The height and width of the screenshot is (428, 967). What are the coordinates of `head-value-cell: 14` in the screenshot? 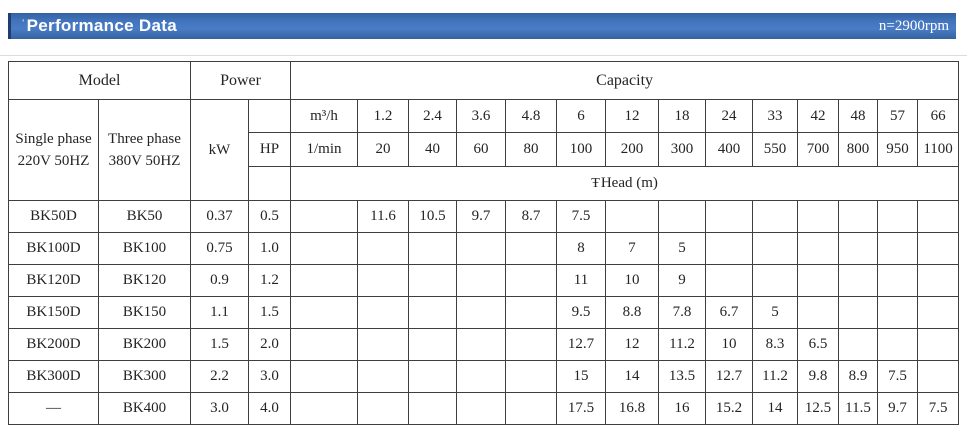 It's located at (632, 376).